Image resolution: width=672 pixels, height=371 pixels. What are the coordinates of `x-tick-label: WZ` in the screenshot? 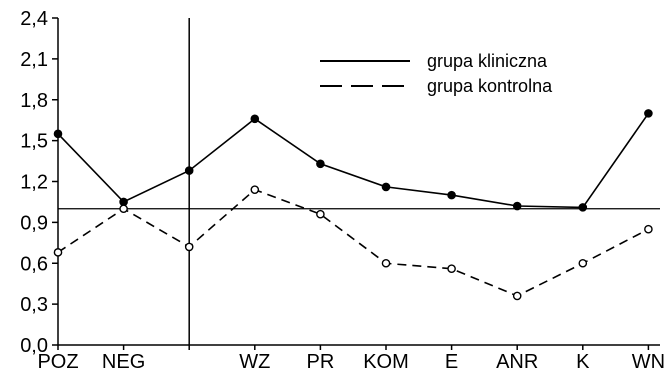 It's located at (254, 361).